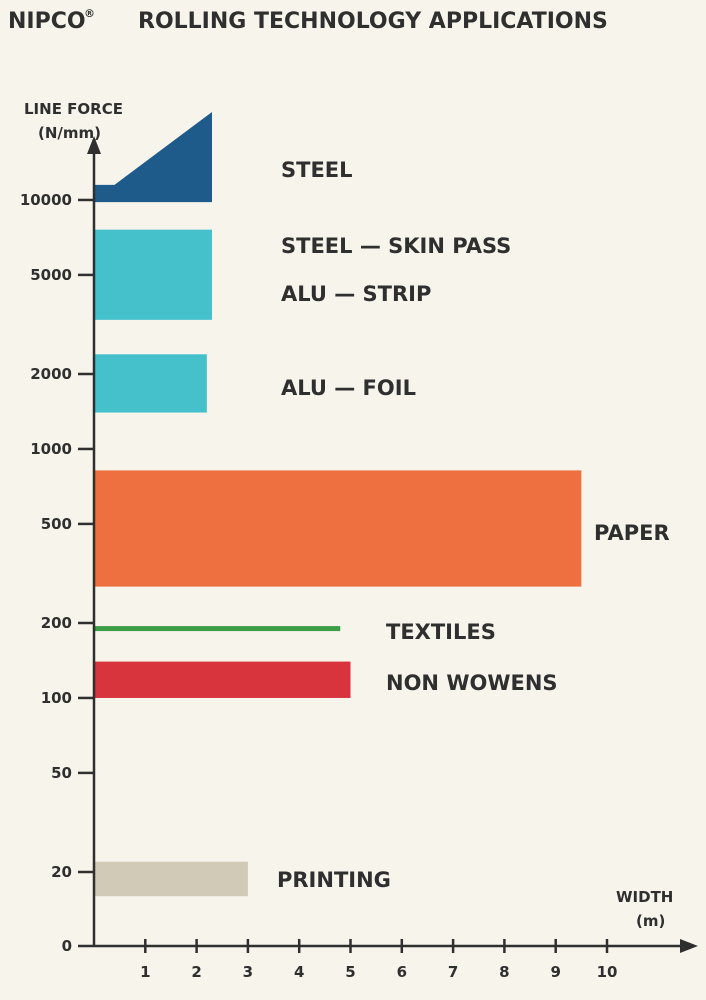 Image resolution: width=706 pixels, height=1000 pixels. Describe the element at coordinates (89, 13) in the screenshot. I see `registered-mark: ®` at that location.